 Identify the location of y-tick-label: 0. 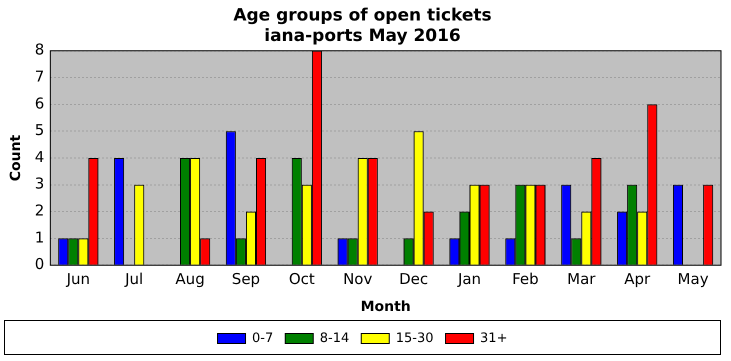
(39, 264).